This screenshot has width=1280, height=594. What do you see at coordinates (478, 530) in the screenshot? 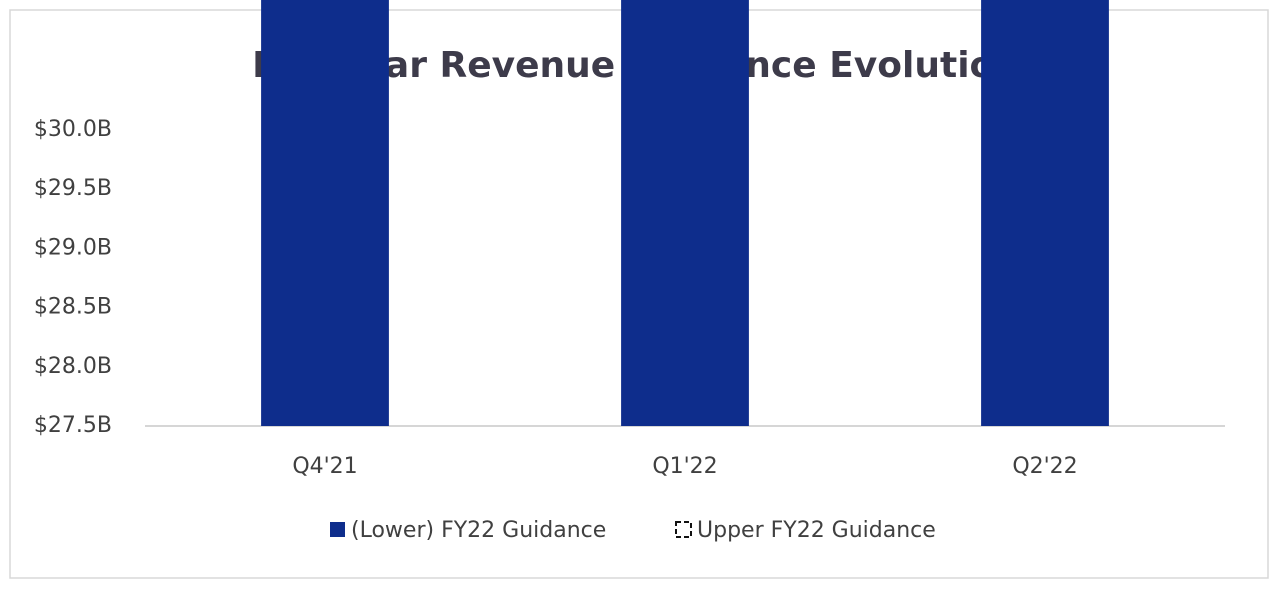
I see `legend-label: (Lower) FY22 Guidance` at bounding box center [478, 530].